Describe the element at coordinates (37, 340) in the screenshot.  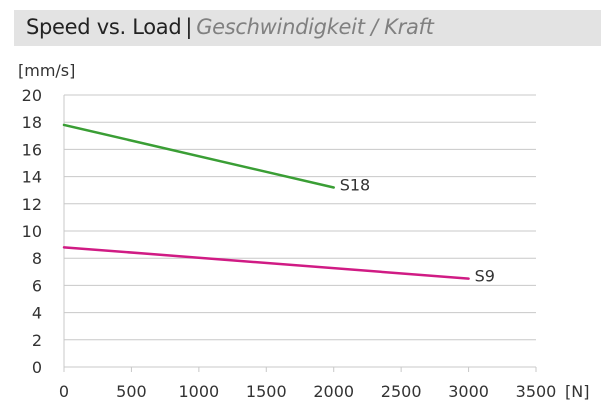
I see `y-tick-label: 2` at that location.